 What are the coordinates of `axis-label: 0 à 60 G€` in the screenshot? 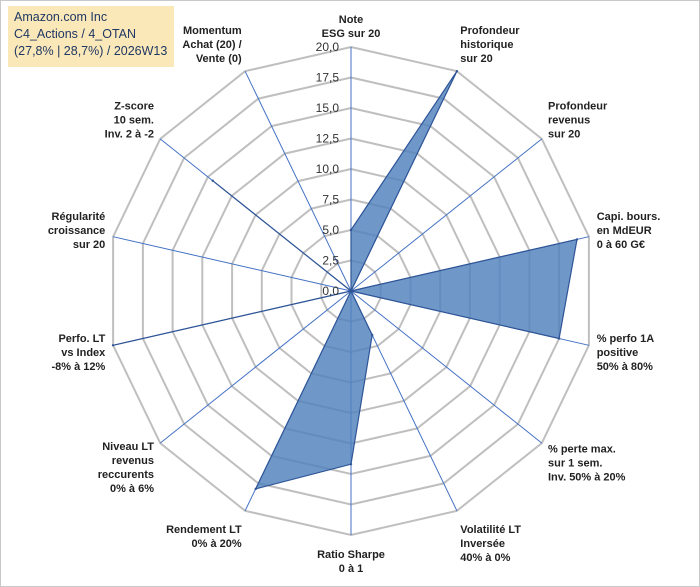 It's located at (621, 245).